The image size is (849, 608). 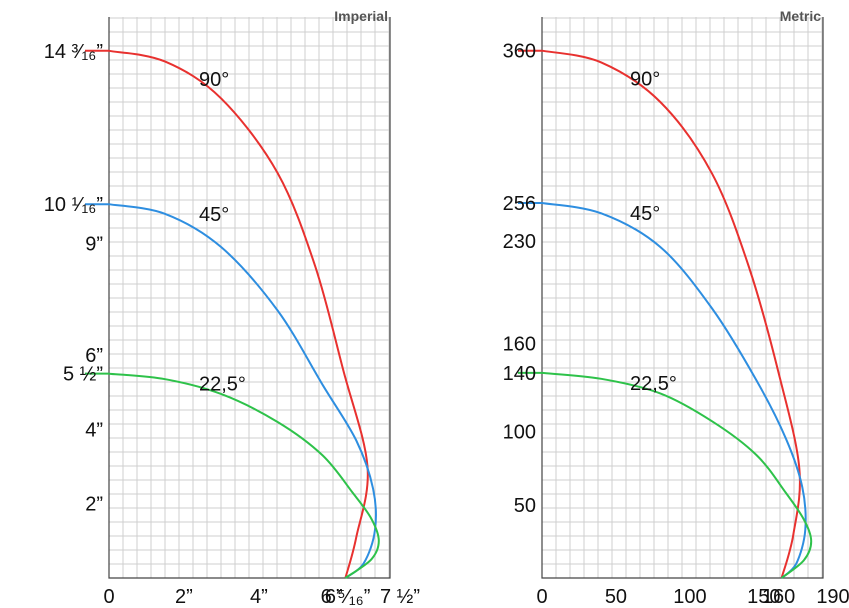 I want to click on y-tick-label: 360, so click(x=519, y=52).